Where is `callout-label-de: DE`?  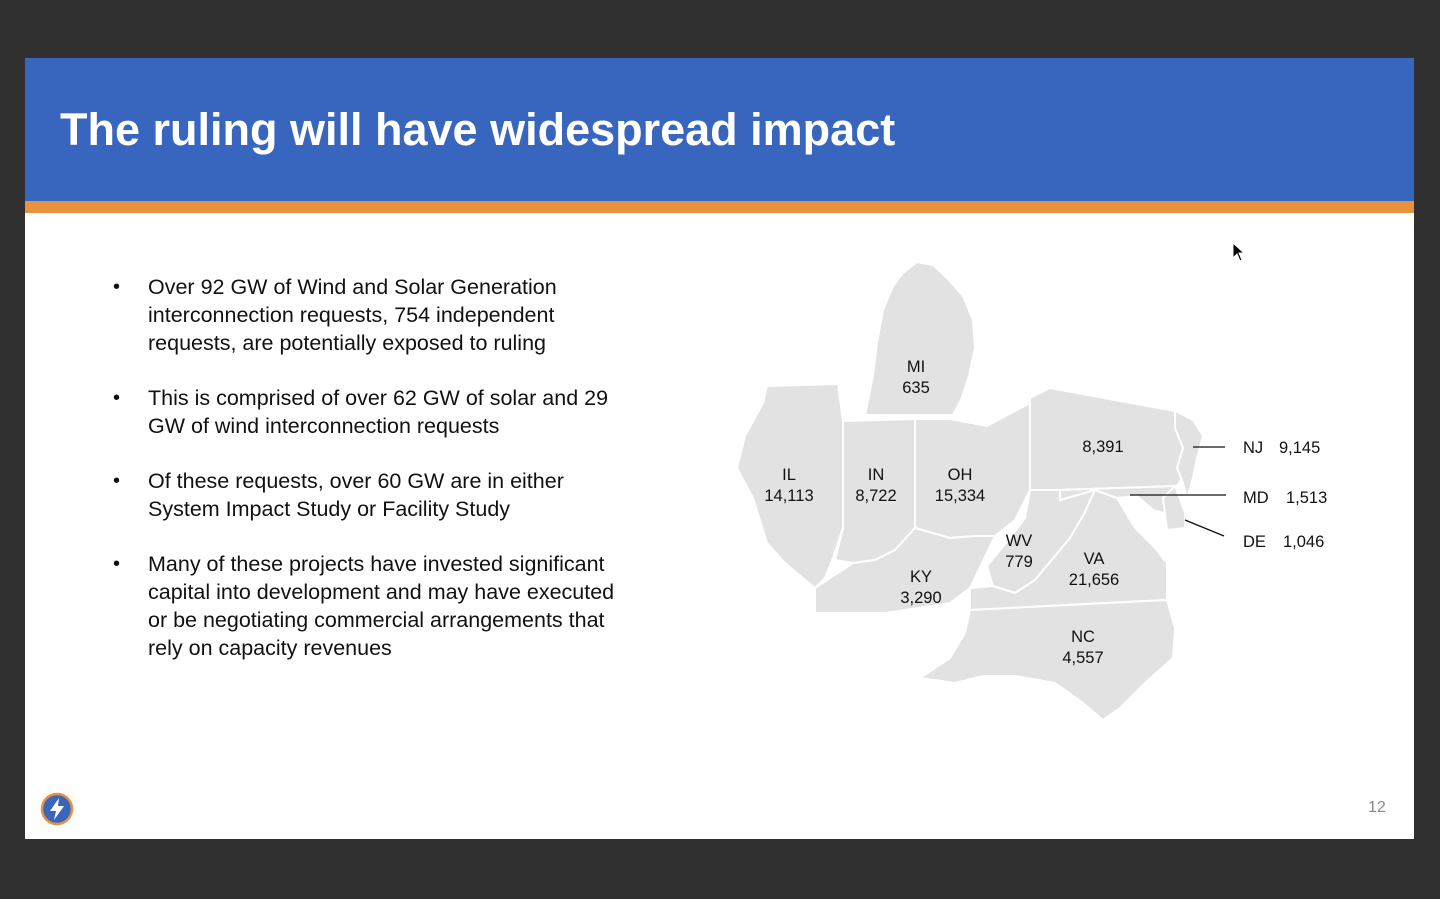 callout-label-de: DE is located at coordinates (1254, 542).